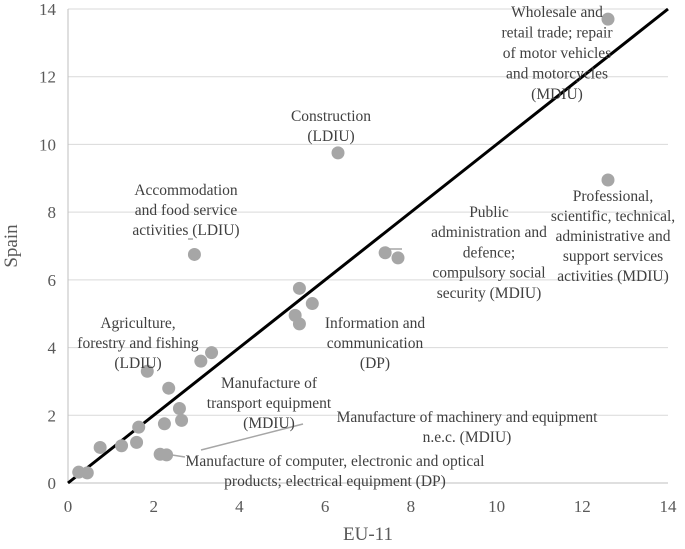  What do you see at coordinates (468, 417) in the screenshot?
I see `annotation-line: Manufacture of machinery and equipment` at bounding box center [468, 417].